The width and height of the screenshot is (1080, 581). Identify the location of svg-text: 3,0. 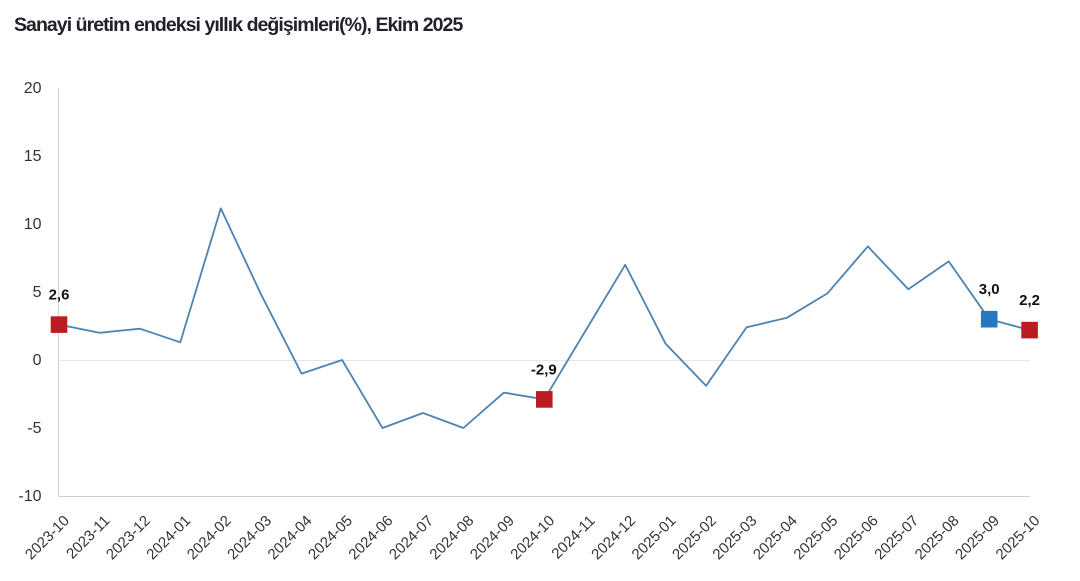
(989, 289).